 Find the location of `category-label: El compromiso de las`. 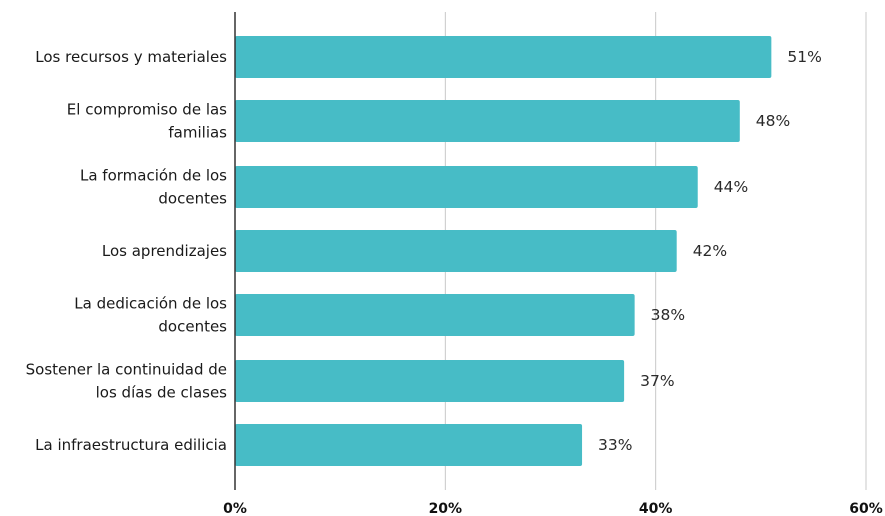

category-label: El compromiso de las is located at coordinates (147, 110).